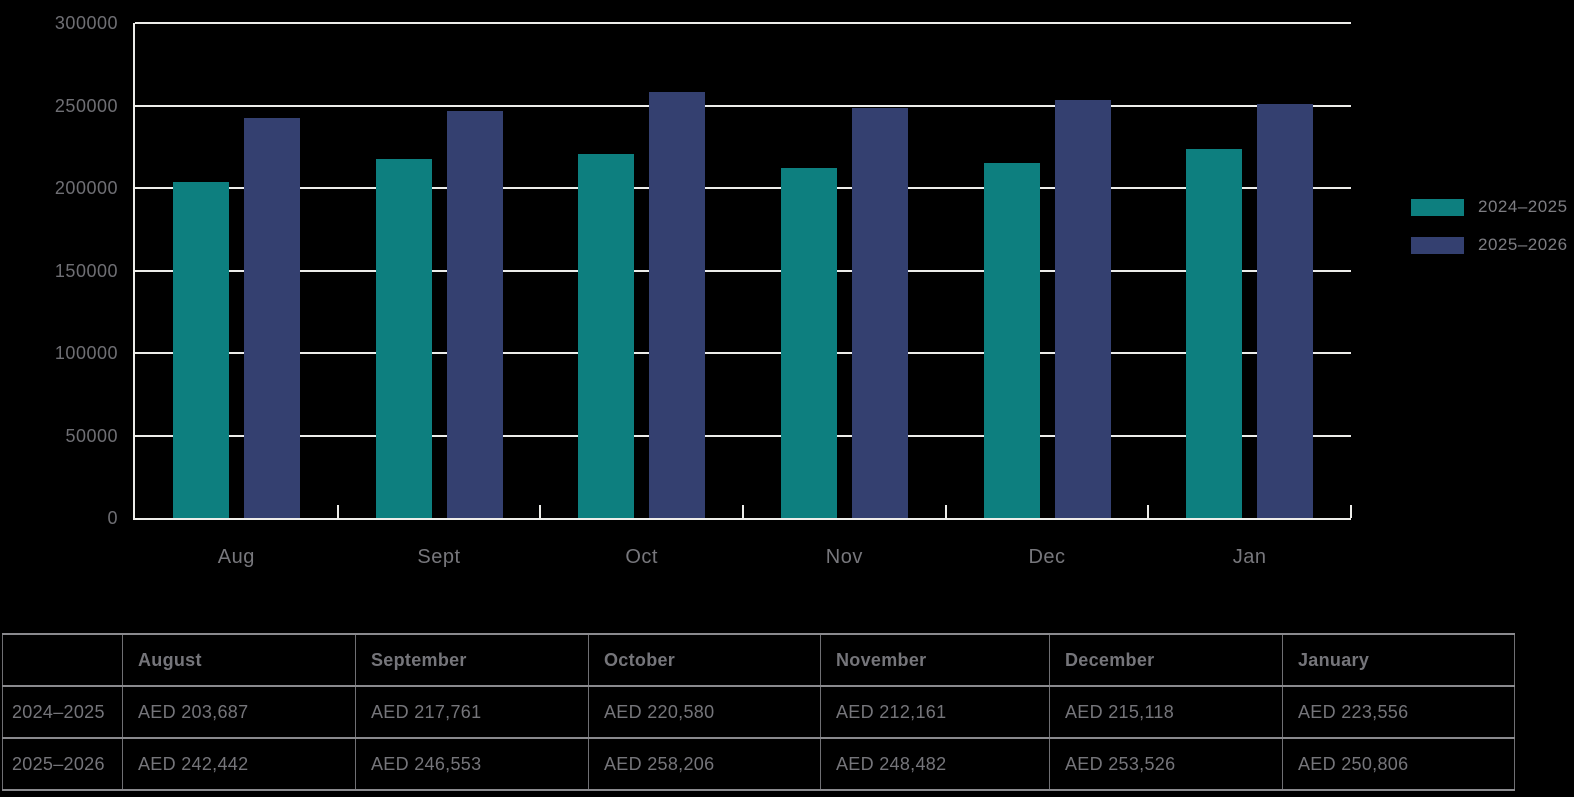  Describe the element at coordinates (472, 764) in the screenshot. I see `cell-2025-2026-september: AED 246,553` at that location.